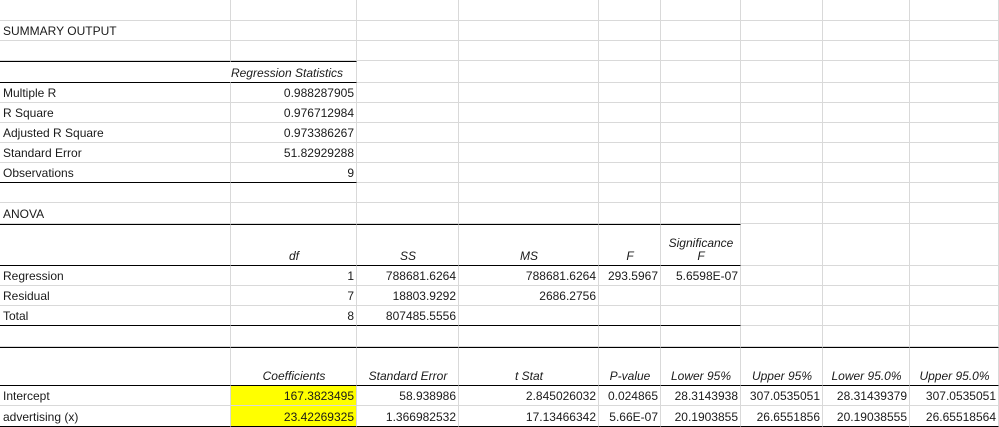  What do you see at coordinates (294, 93) in the screenshot?
I see `stat-value: 0.988287905` at bounding box center [294, 93].